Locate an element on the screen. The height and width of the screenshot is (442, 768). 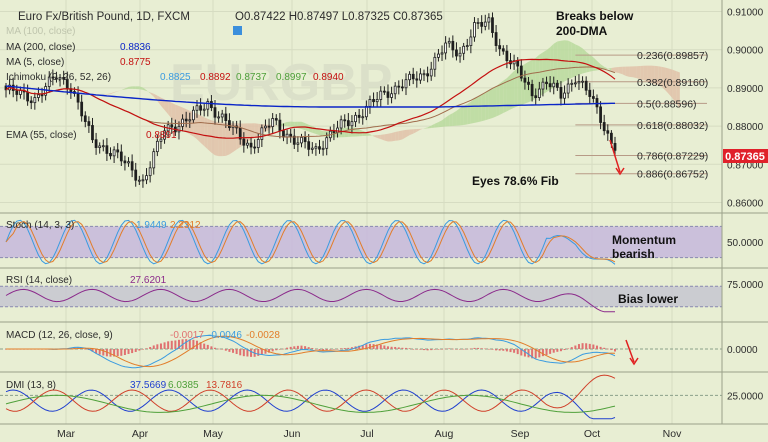
pane-title: MACD (12, 26, close, 9) is located at coordinates (59, 335).